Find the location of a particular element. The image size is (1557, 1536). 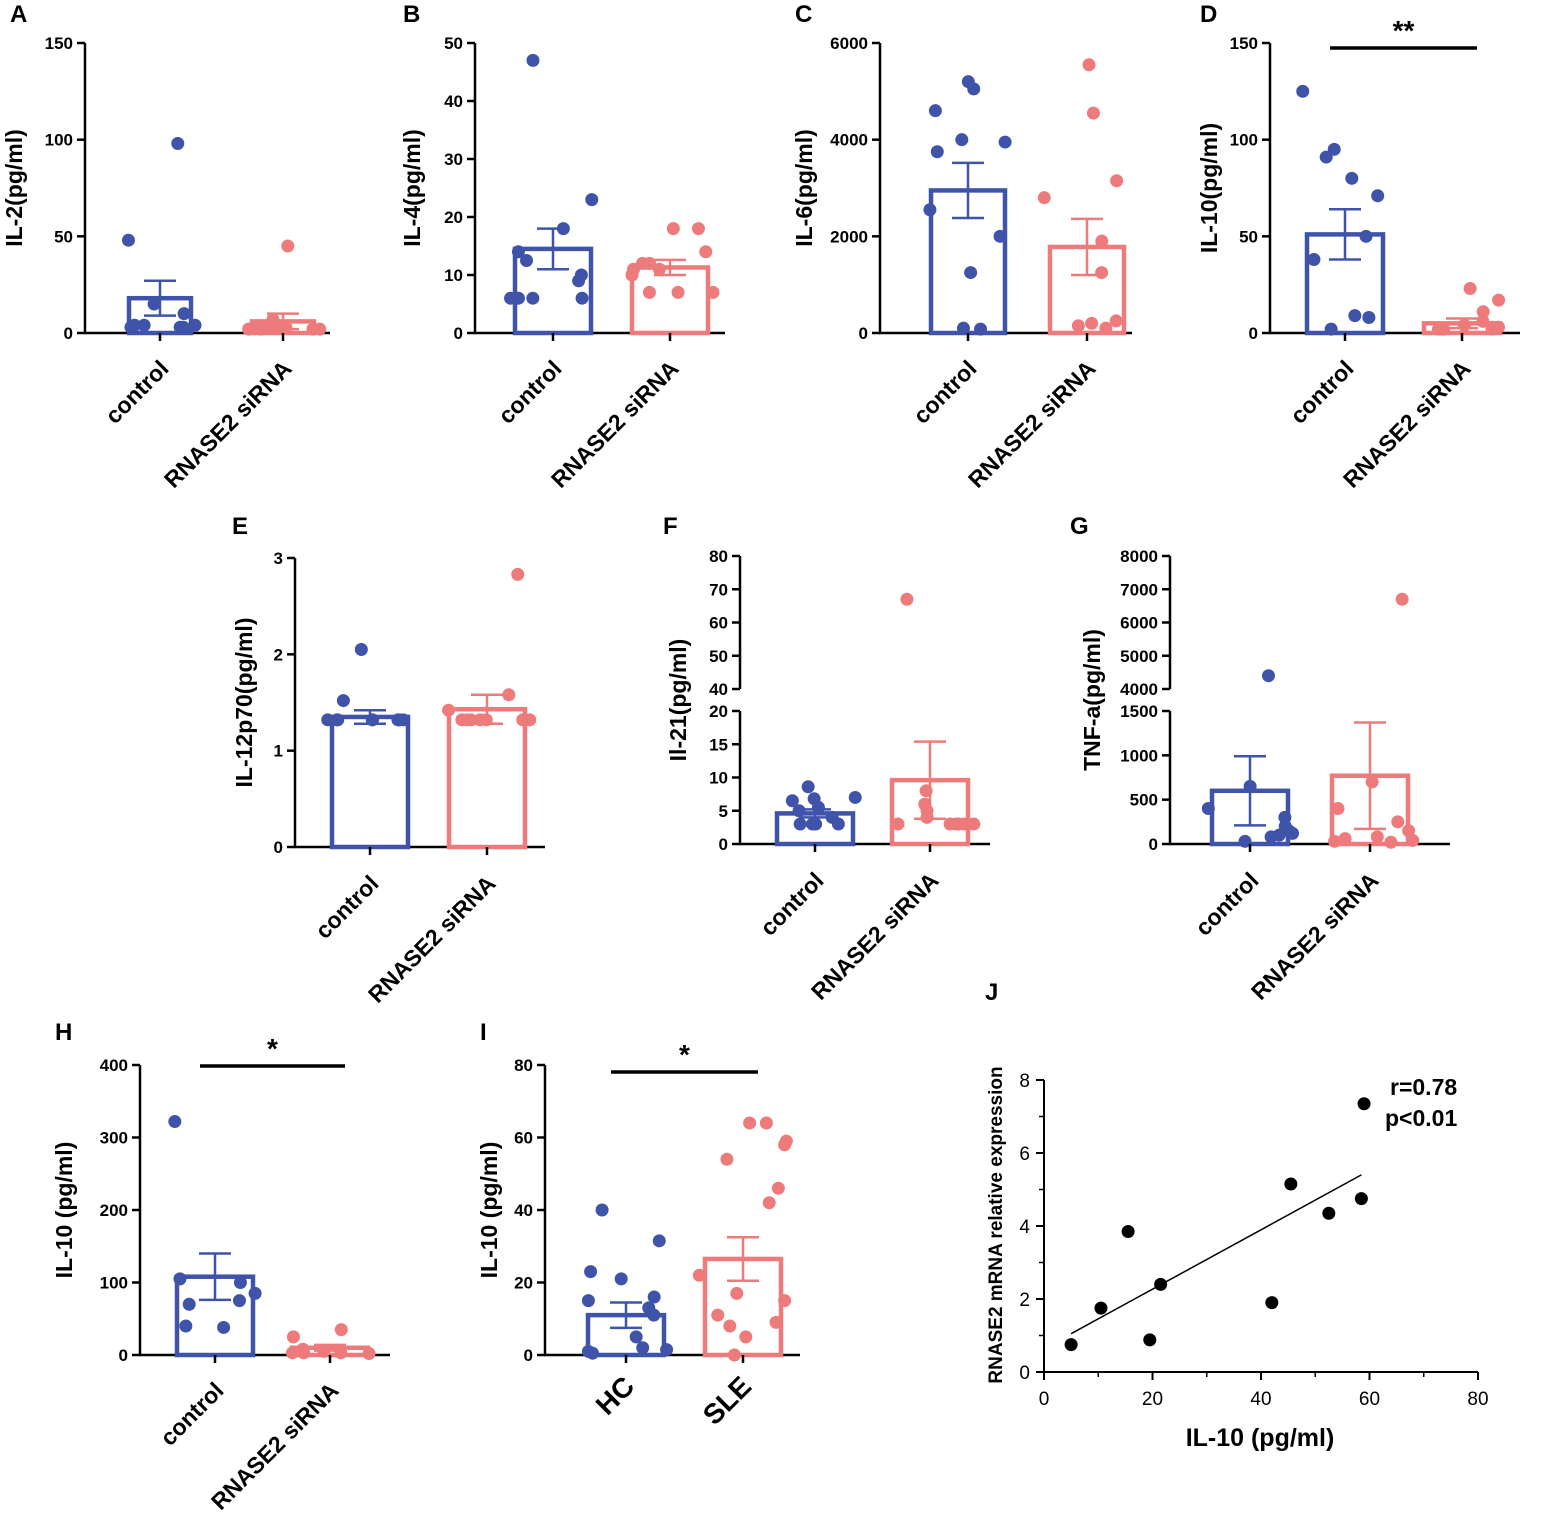

y-tick-label: 150 is located at coordinates (59, 43).